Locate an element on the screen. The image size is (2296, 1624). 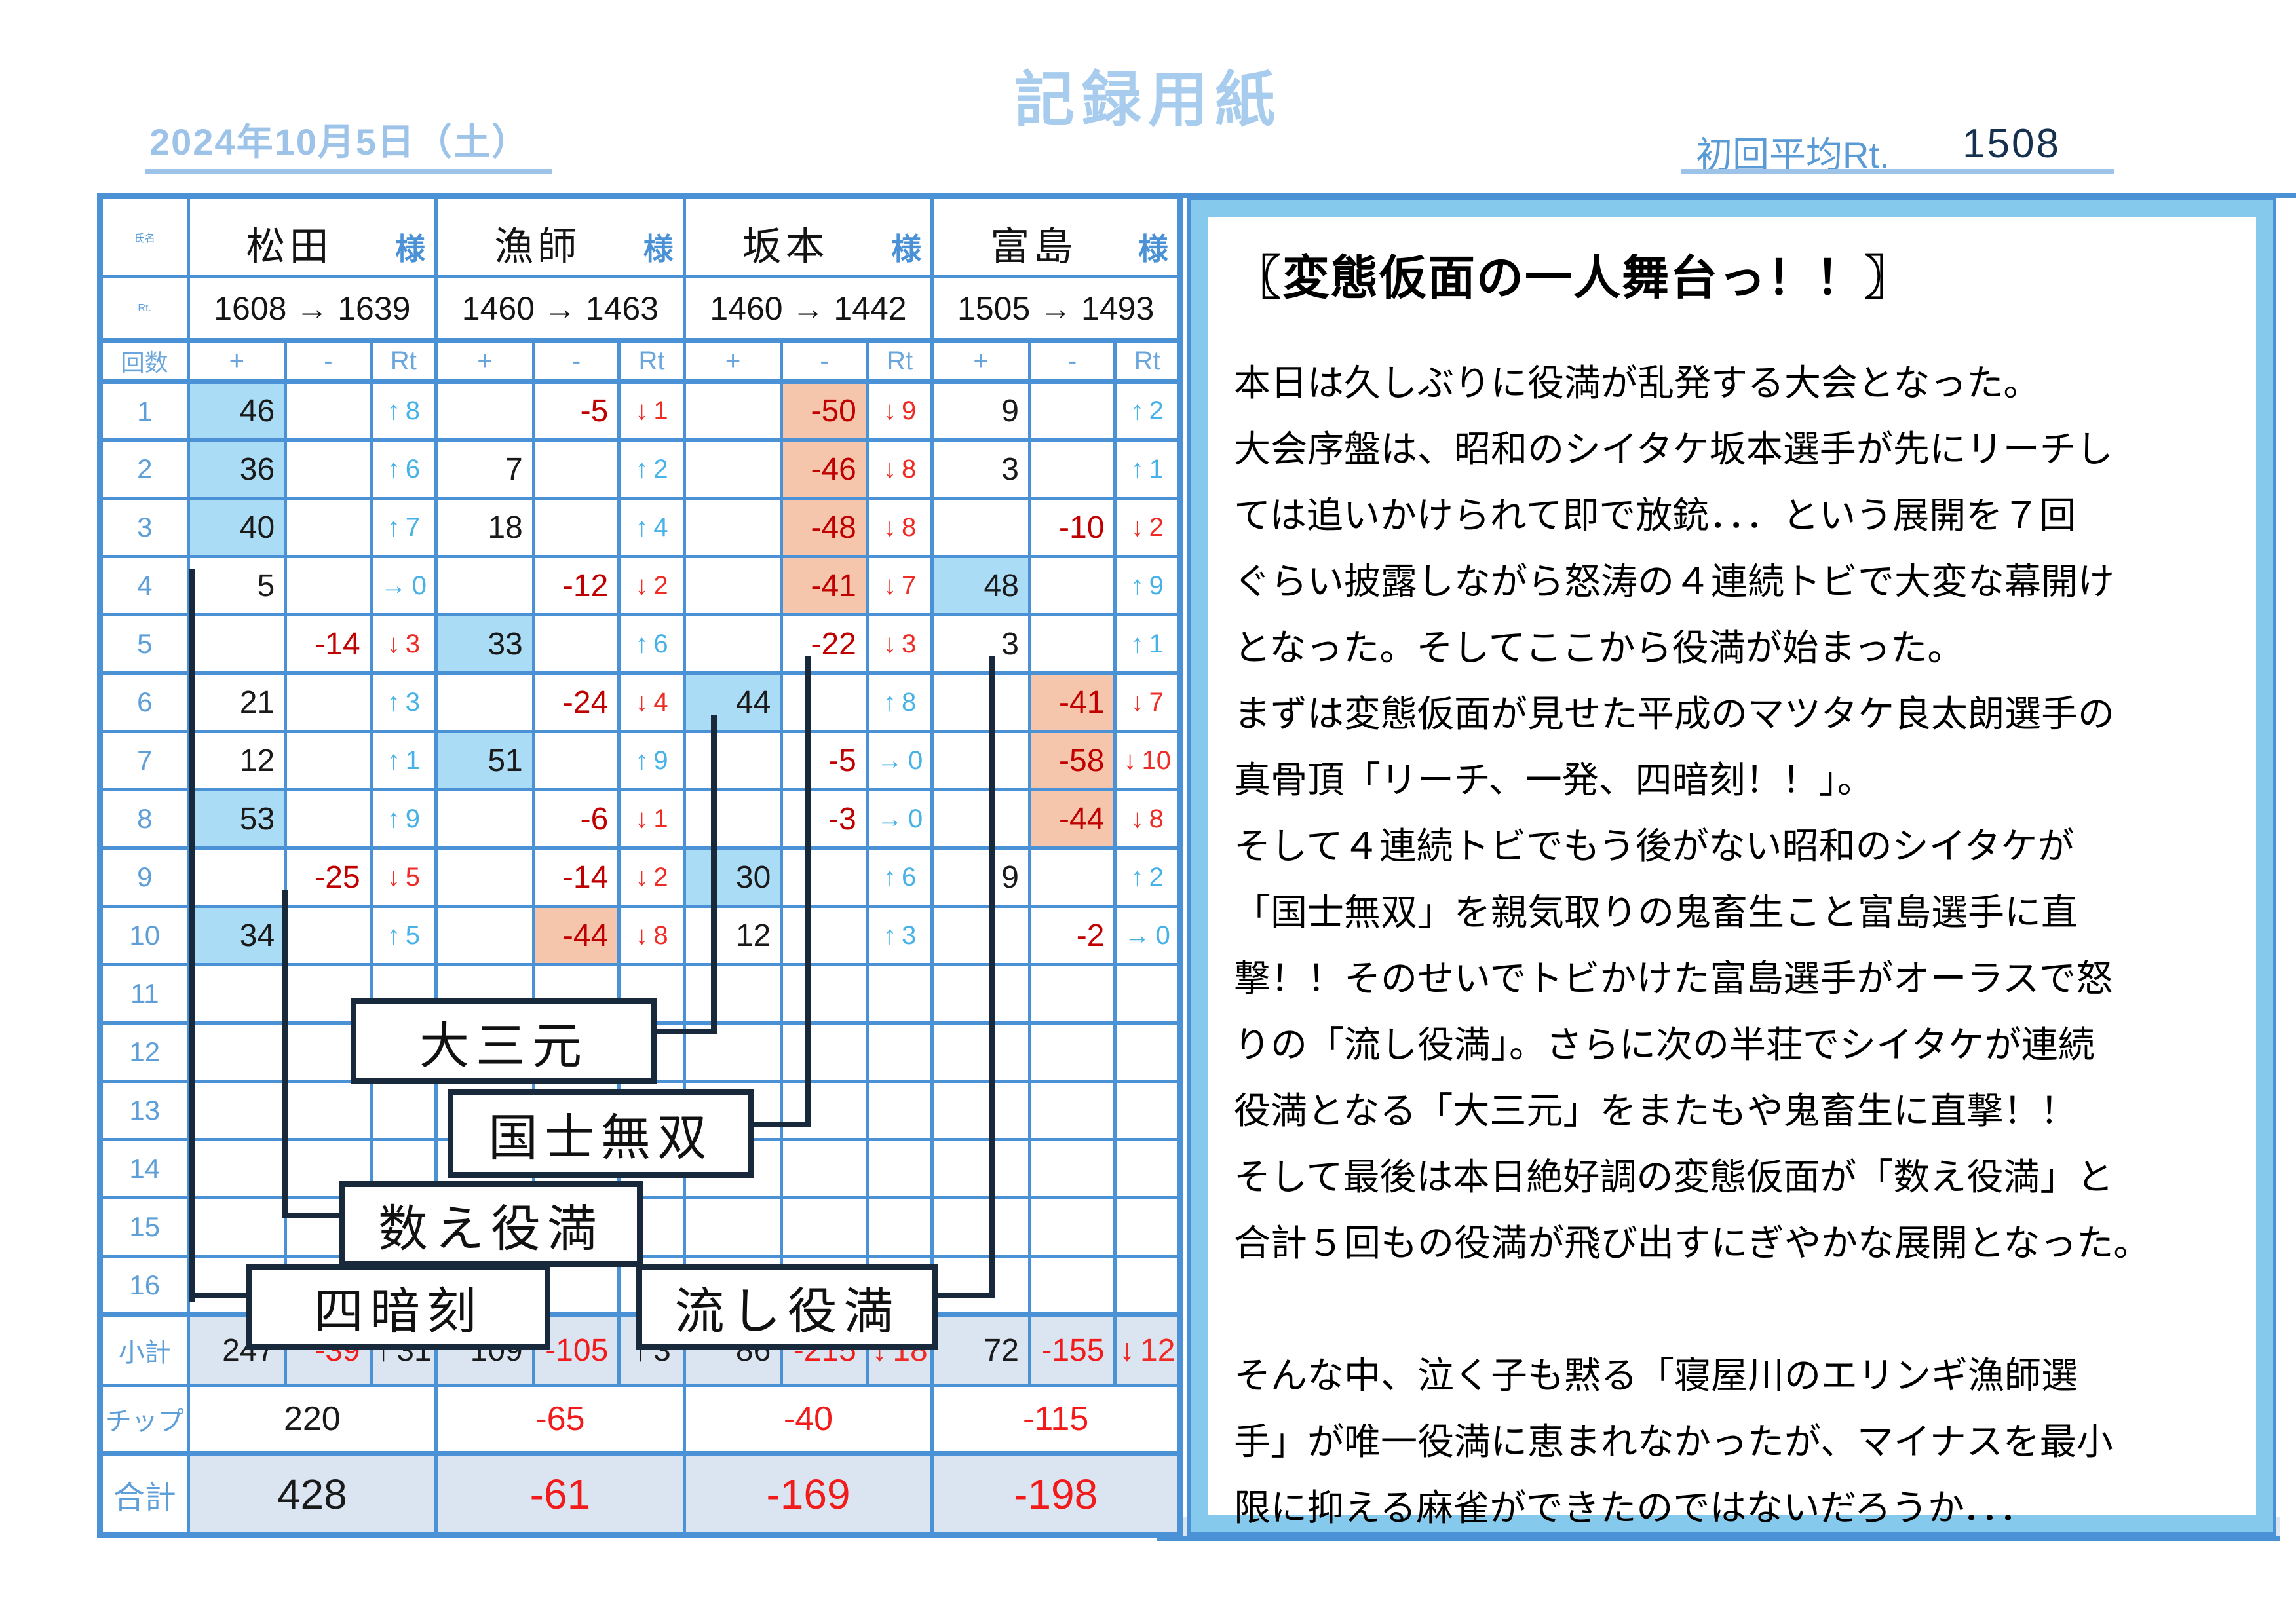
story-line: そして最後は本日絶好調の変態仮面が「数え役満」と is located at coordinates (1674, 1177).